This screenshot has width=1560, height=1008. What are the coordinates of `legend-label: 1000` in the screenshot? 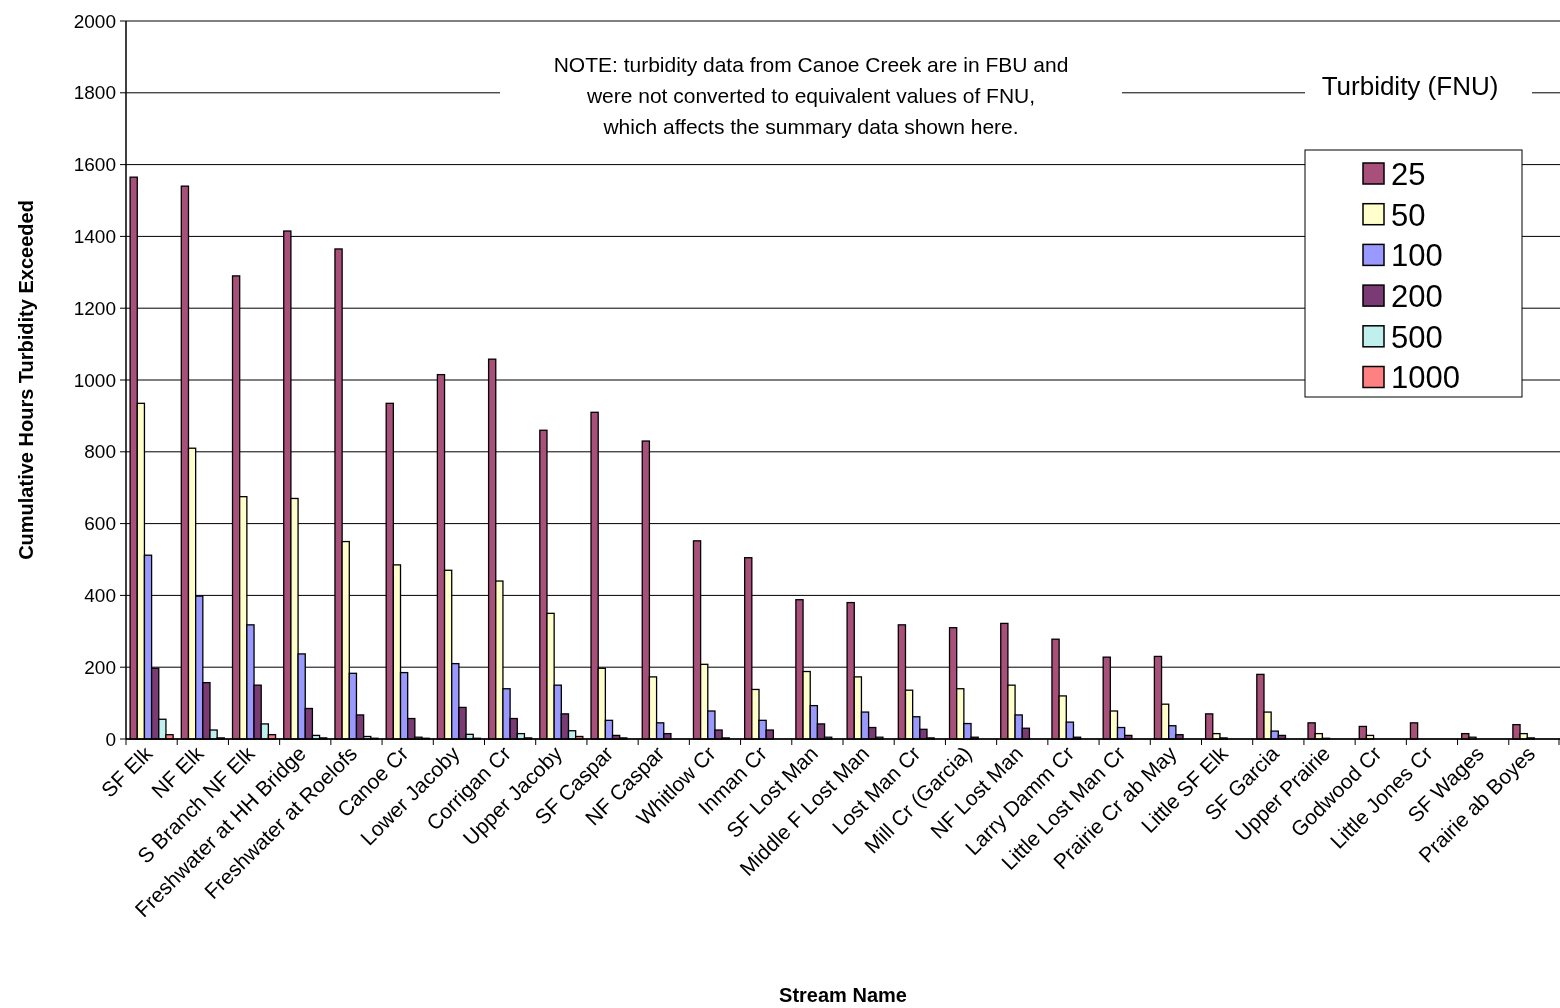 It's located at (1425, 378).